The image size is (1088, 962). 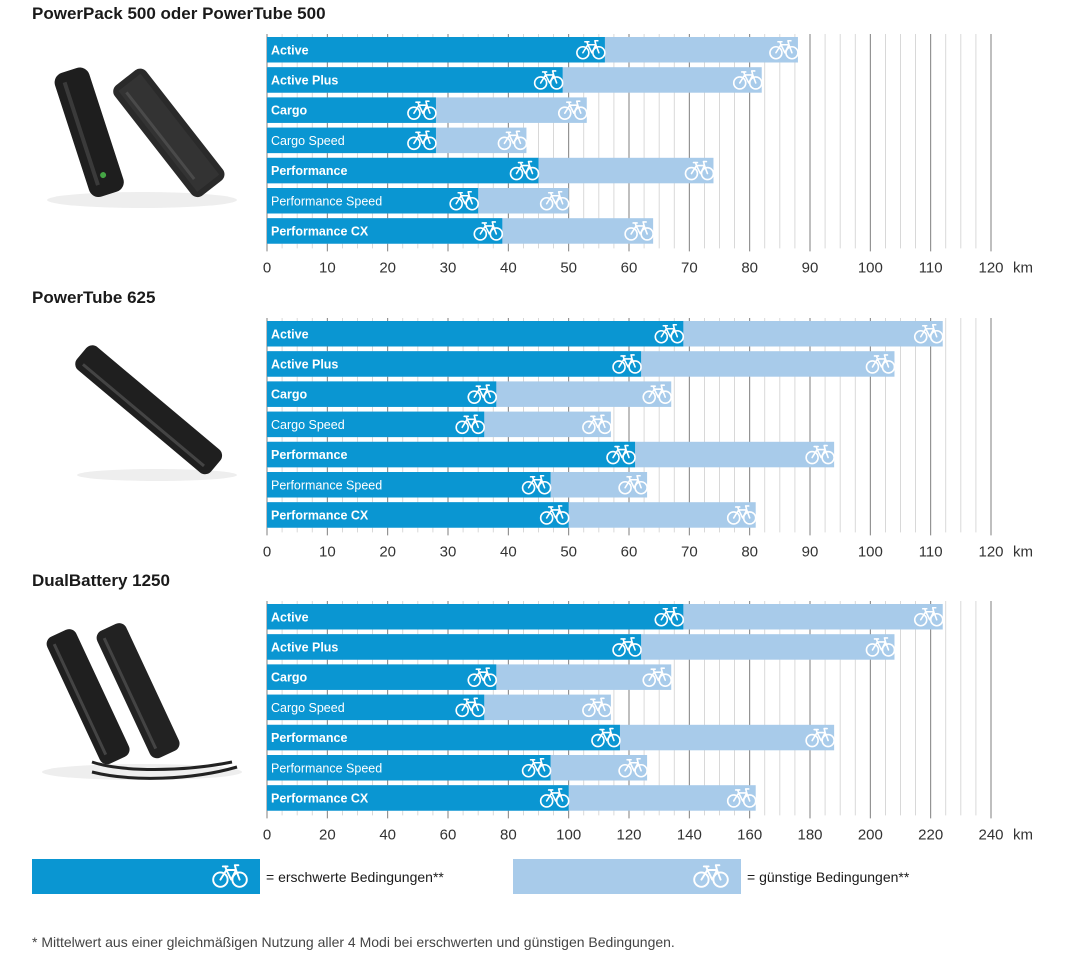 I want to click on bar-row: Cargo, so click(x=470, y=394).